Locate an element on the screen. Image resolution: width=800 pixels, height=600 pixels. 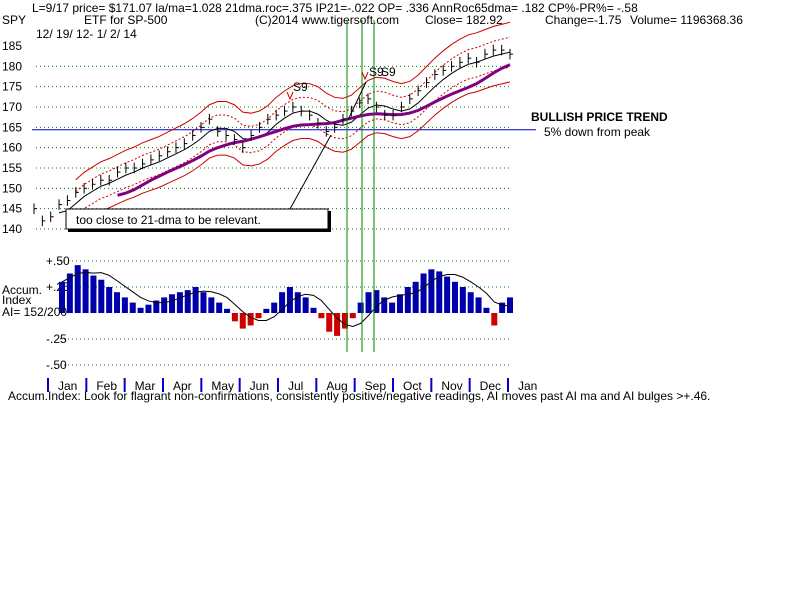
price-y-tick-label: 160 is located at coordinates (12, 148).